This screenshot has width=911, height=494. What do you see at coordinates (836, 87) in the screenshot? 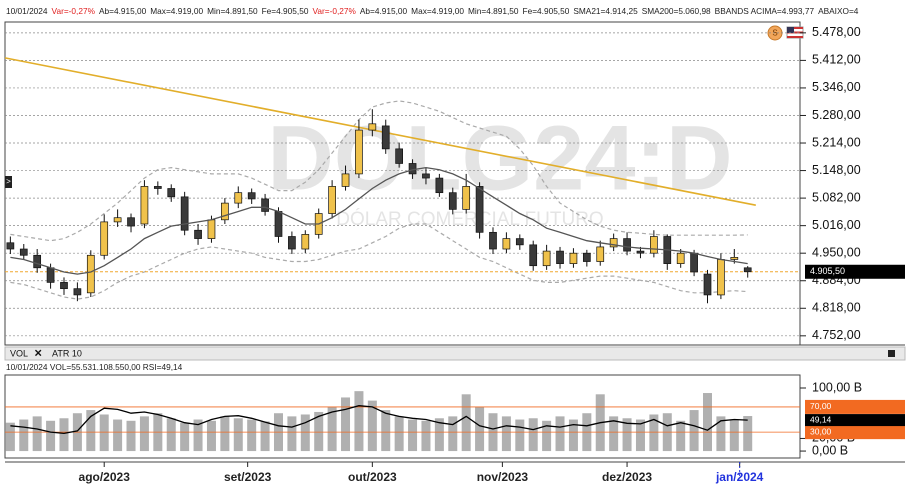
I see `y-tick-label: 5.346,00` at bounding box center [836, 87].